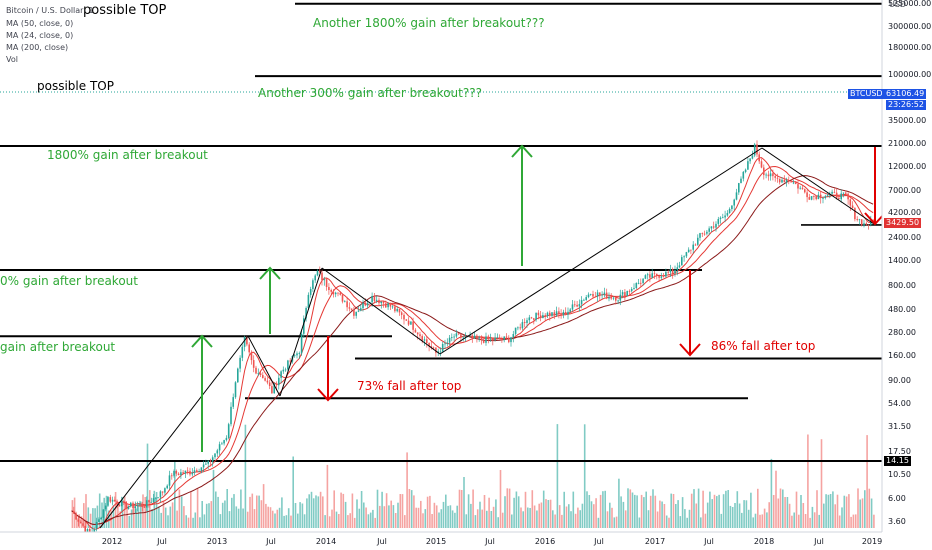 This screenshot has height=550, width=932. What do you see at coordinates (37, 47) in the screenshot?
I see `indicator-ma200: MA (200, close)` at bounding box center [37, 47].